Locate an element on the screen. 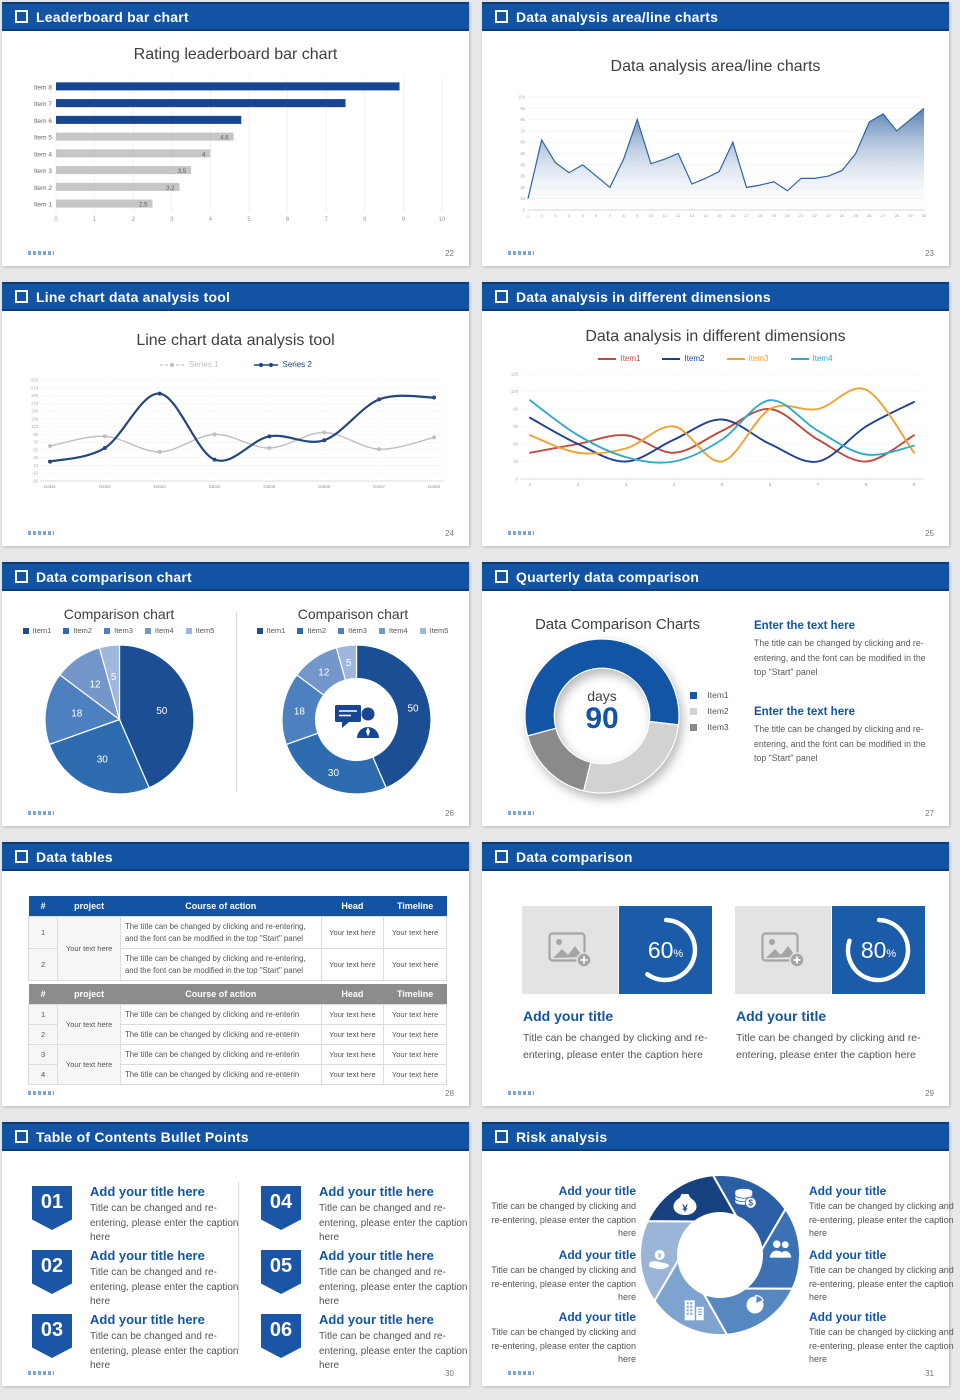 The image size is (960, 1400). building-icon is located at coordinates (694, 1310).